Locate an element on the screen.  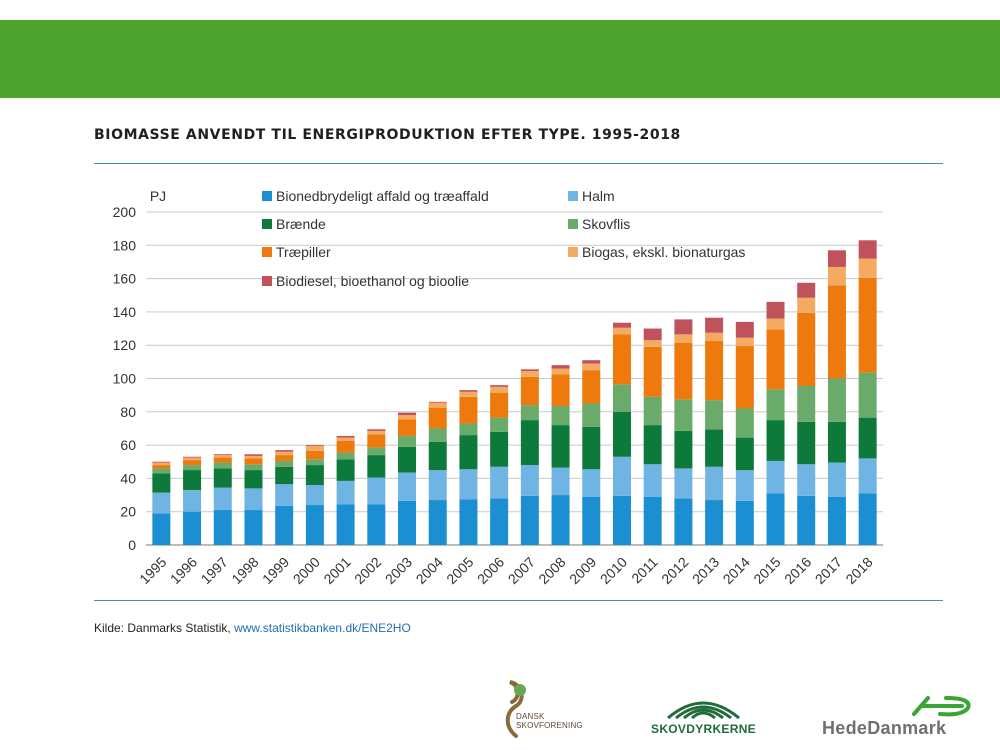
legend-label: Biodiesel, bioethanol og bioolie is located at coordinates (372, 281).